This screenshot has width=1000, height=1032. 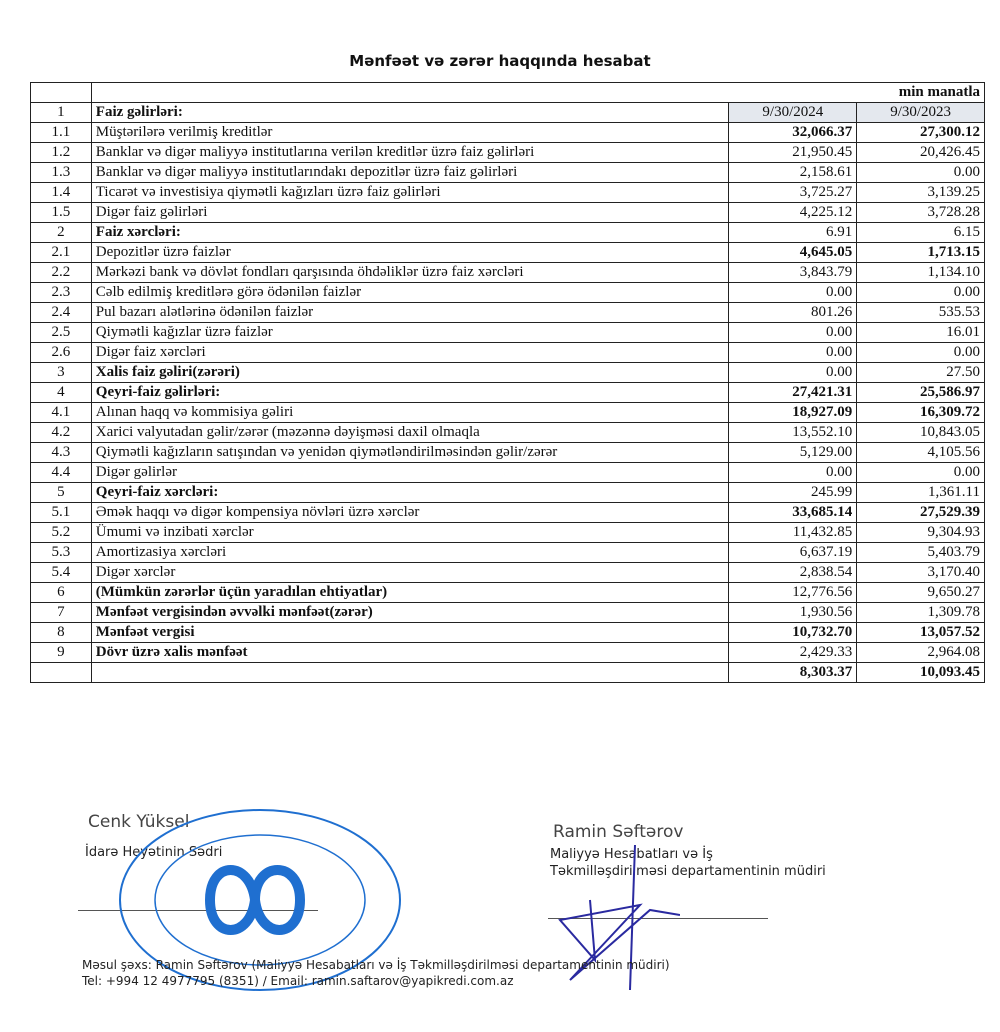 I want to click on table-row: 3 Xalis faiz gəliri(zərəri) 0.00 27.50, so click(x=507, y=372).